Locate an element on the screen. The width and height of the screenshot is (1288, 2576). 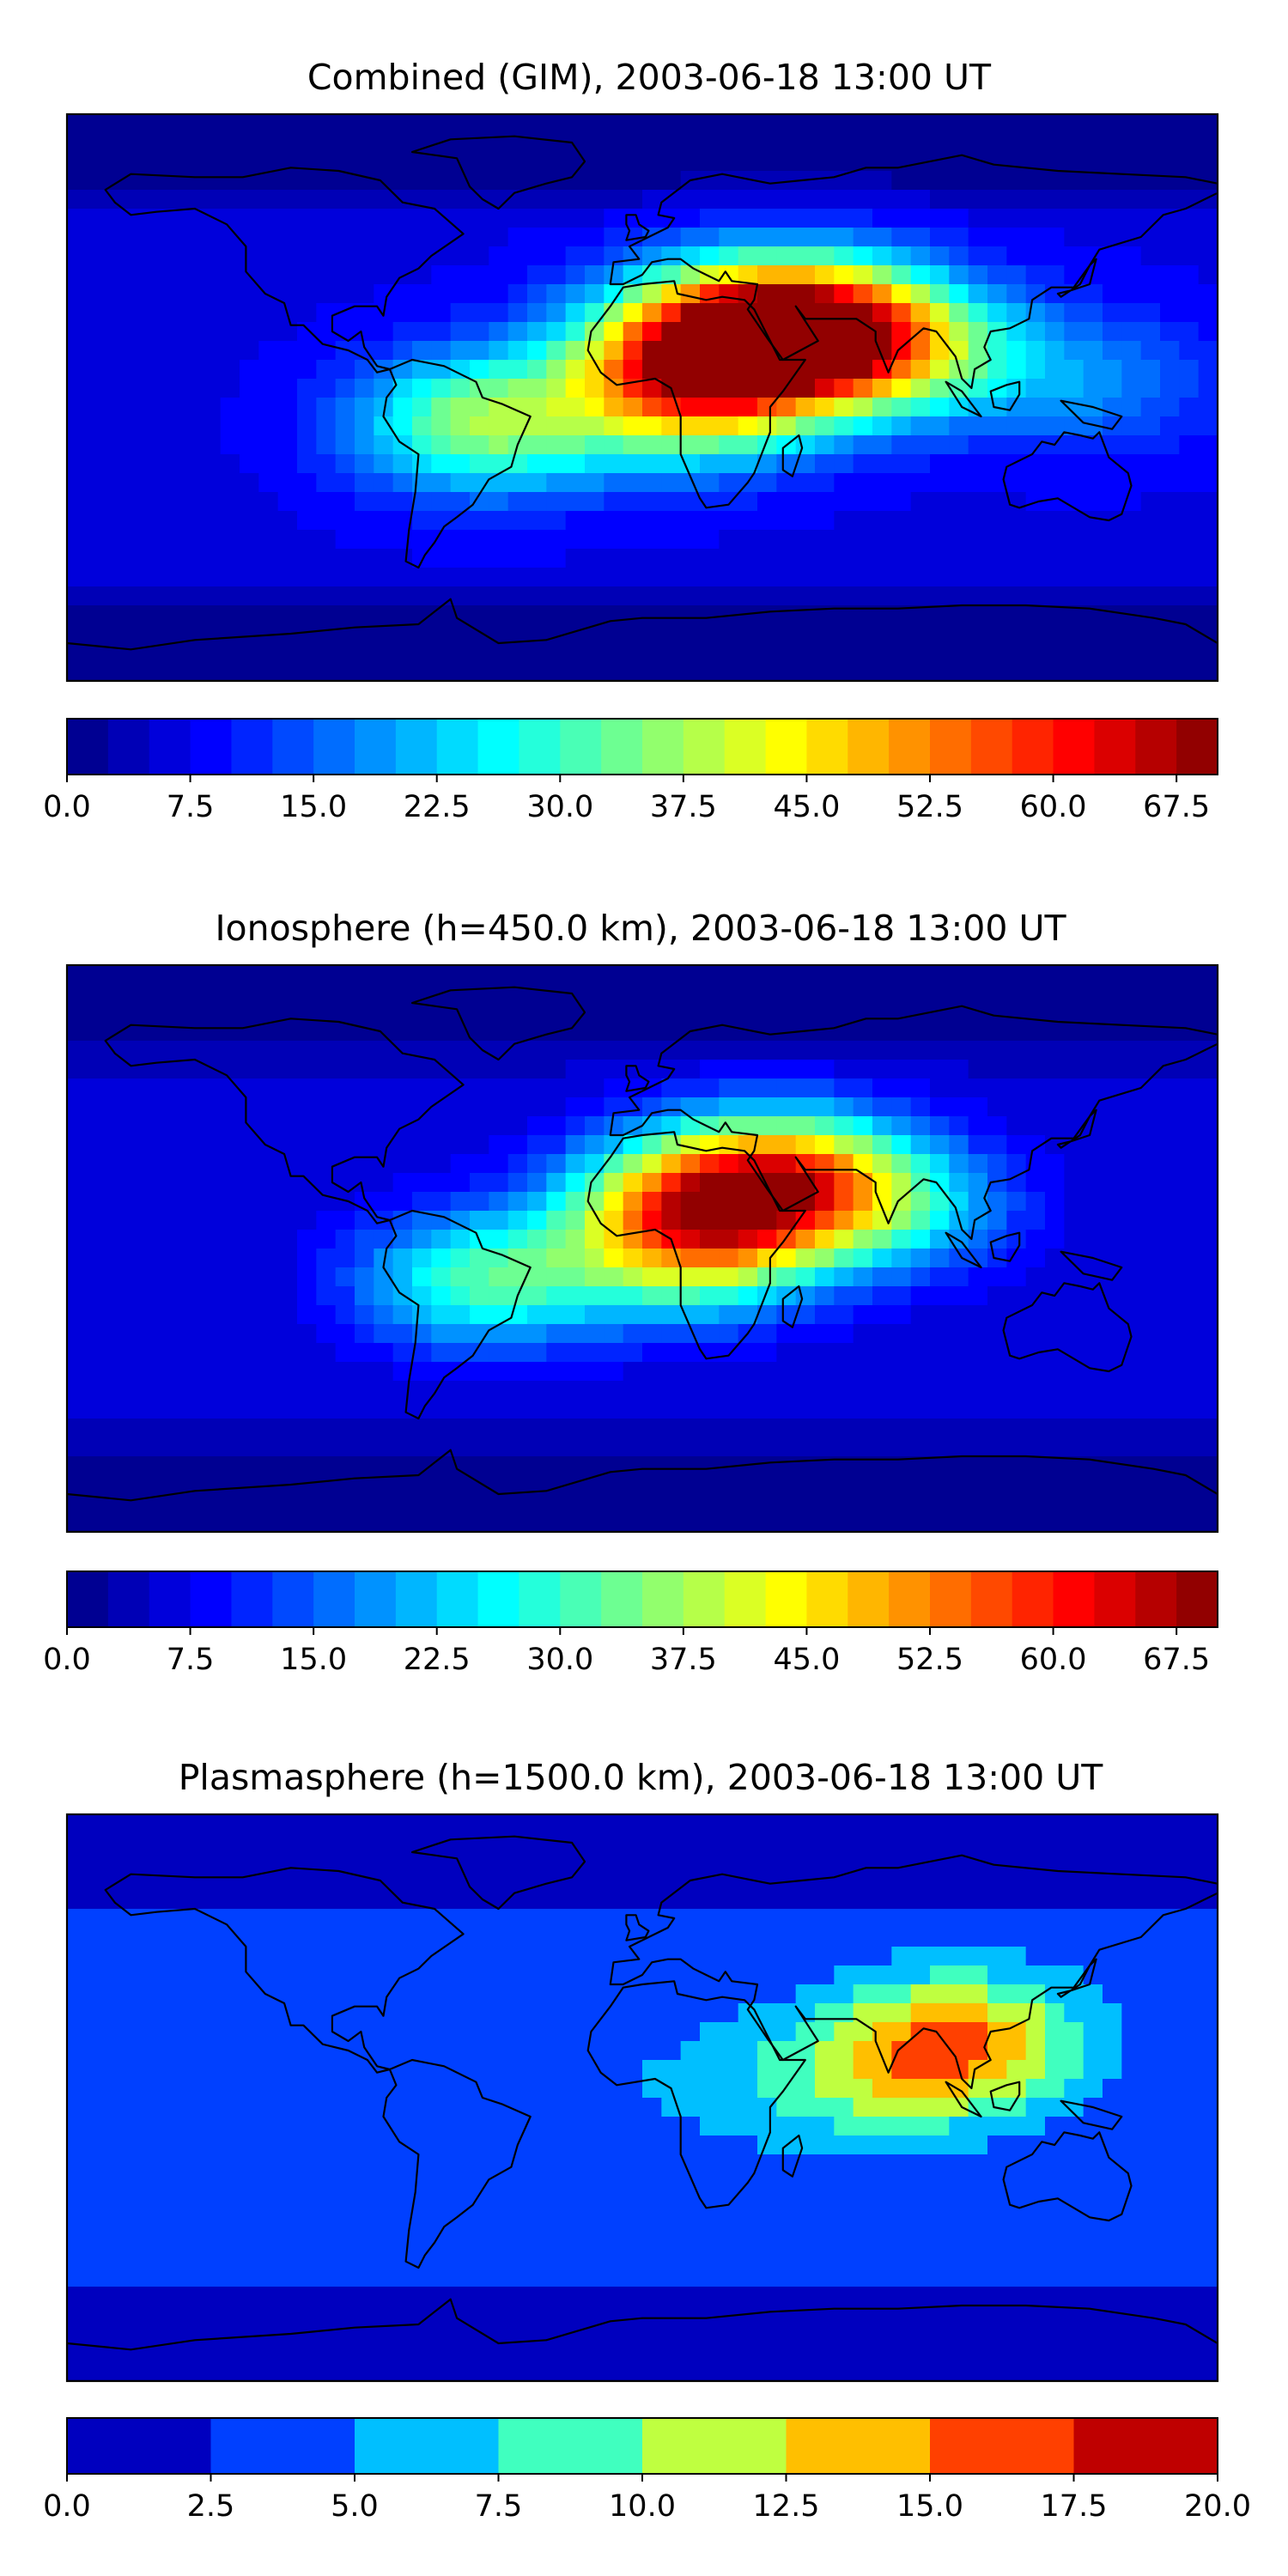
colorbar-swatch is located at coordinates (746, 747).